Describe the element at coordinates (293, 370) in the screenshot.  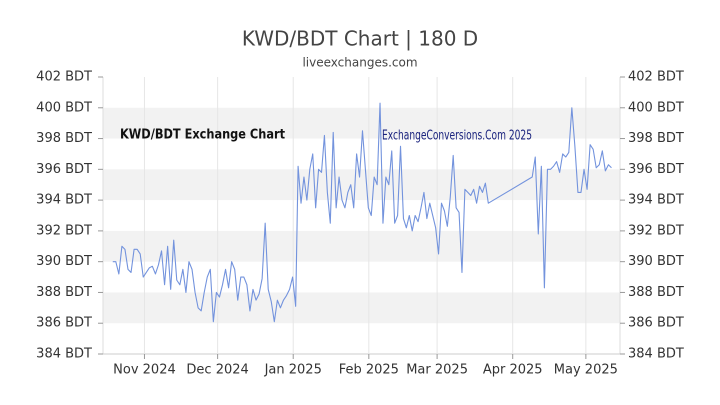
I see `x-tick-label: Jan 2025` at that location.